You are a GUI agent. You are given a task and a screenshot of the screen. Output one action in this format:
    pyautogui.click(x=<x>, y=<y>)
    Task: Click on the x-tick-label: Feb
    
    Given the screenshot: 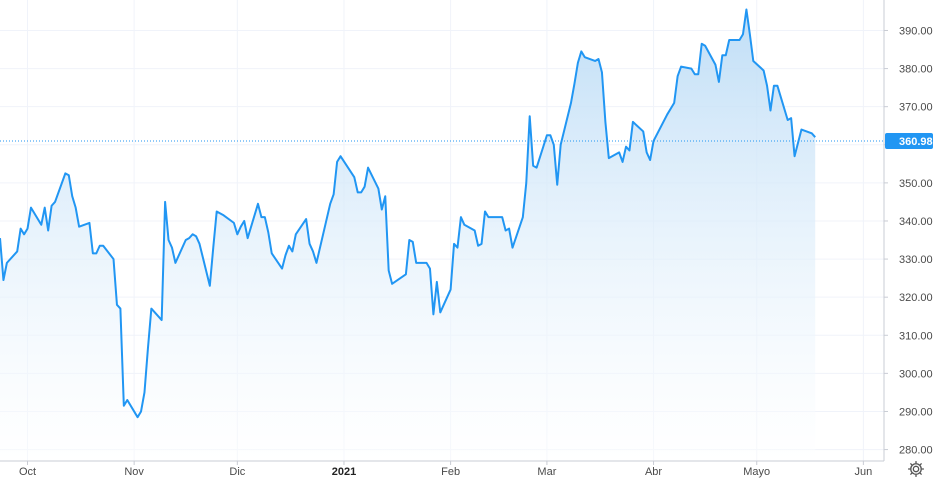 What is the action you would take?
    pyautogui.click(x=450, y=472)
    